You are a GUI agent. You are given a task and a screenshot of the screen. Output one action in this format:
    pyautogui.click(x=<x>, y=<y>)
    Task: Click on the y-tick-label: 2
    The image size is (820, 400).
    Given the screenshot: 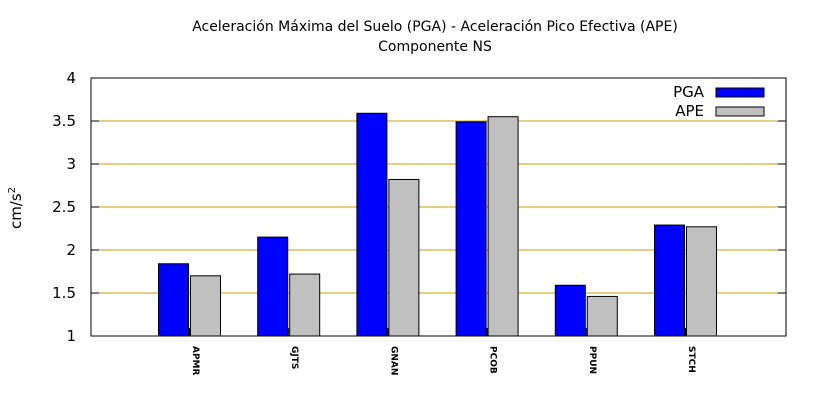 What is the action you would take?
    pyautogui.click(x=71, y=250)
    